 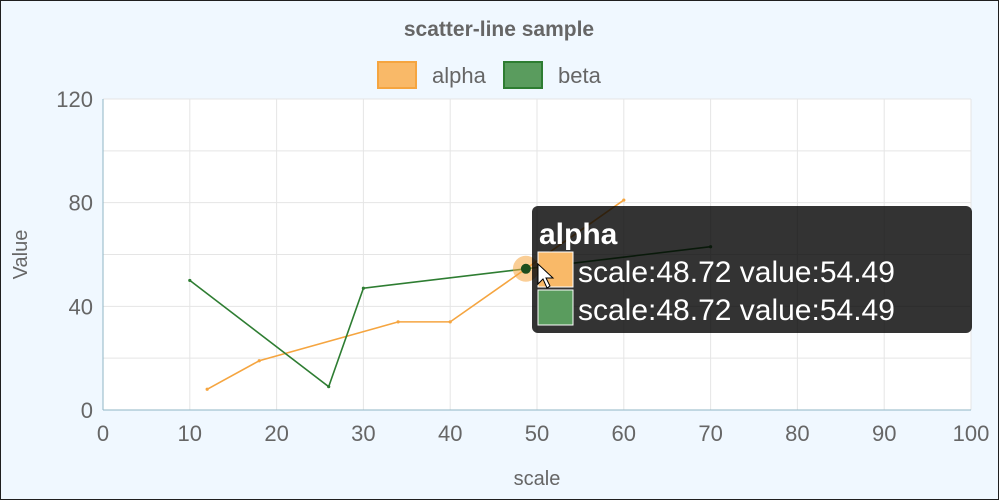 I want to click on x-tick-label: 50, so click(x=537, y=433).